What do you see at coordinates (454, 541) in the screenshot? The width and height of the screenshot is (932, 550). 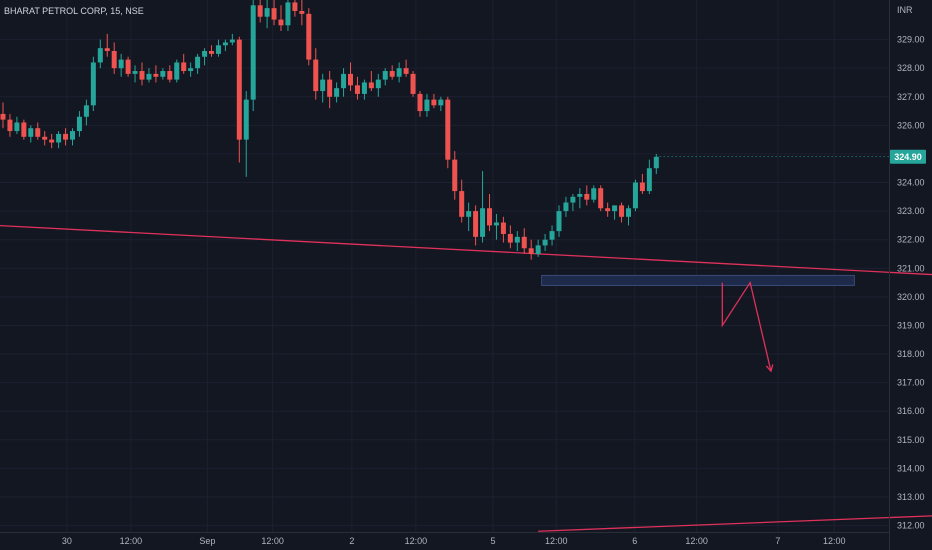 I see `time-axis: 30 12:00 Sep 12:00 2 12:00 5 12:00 6 12:00 7 12:00` at bounding box center [454, 541].